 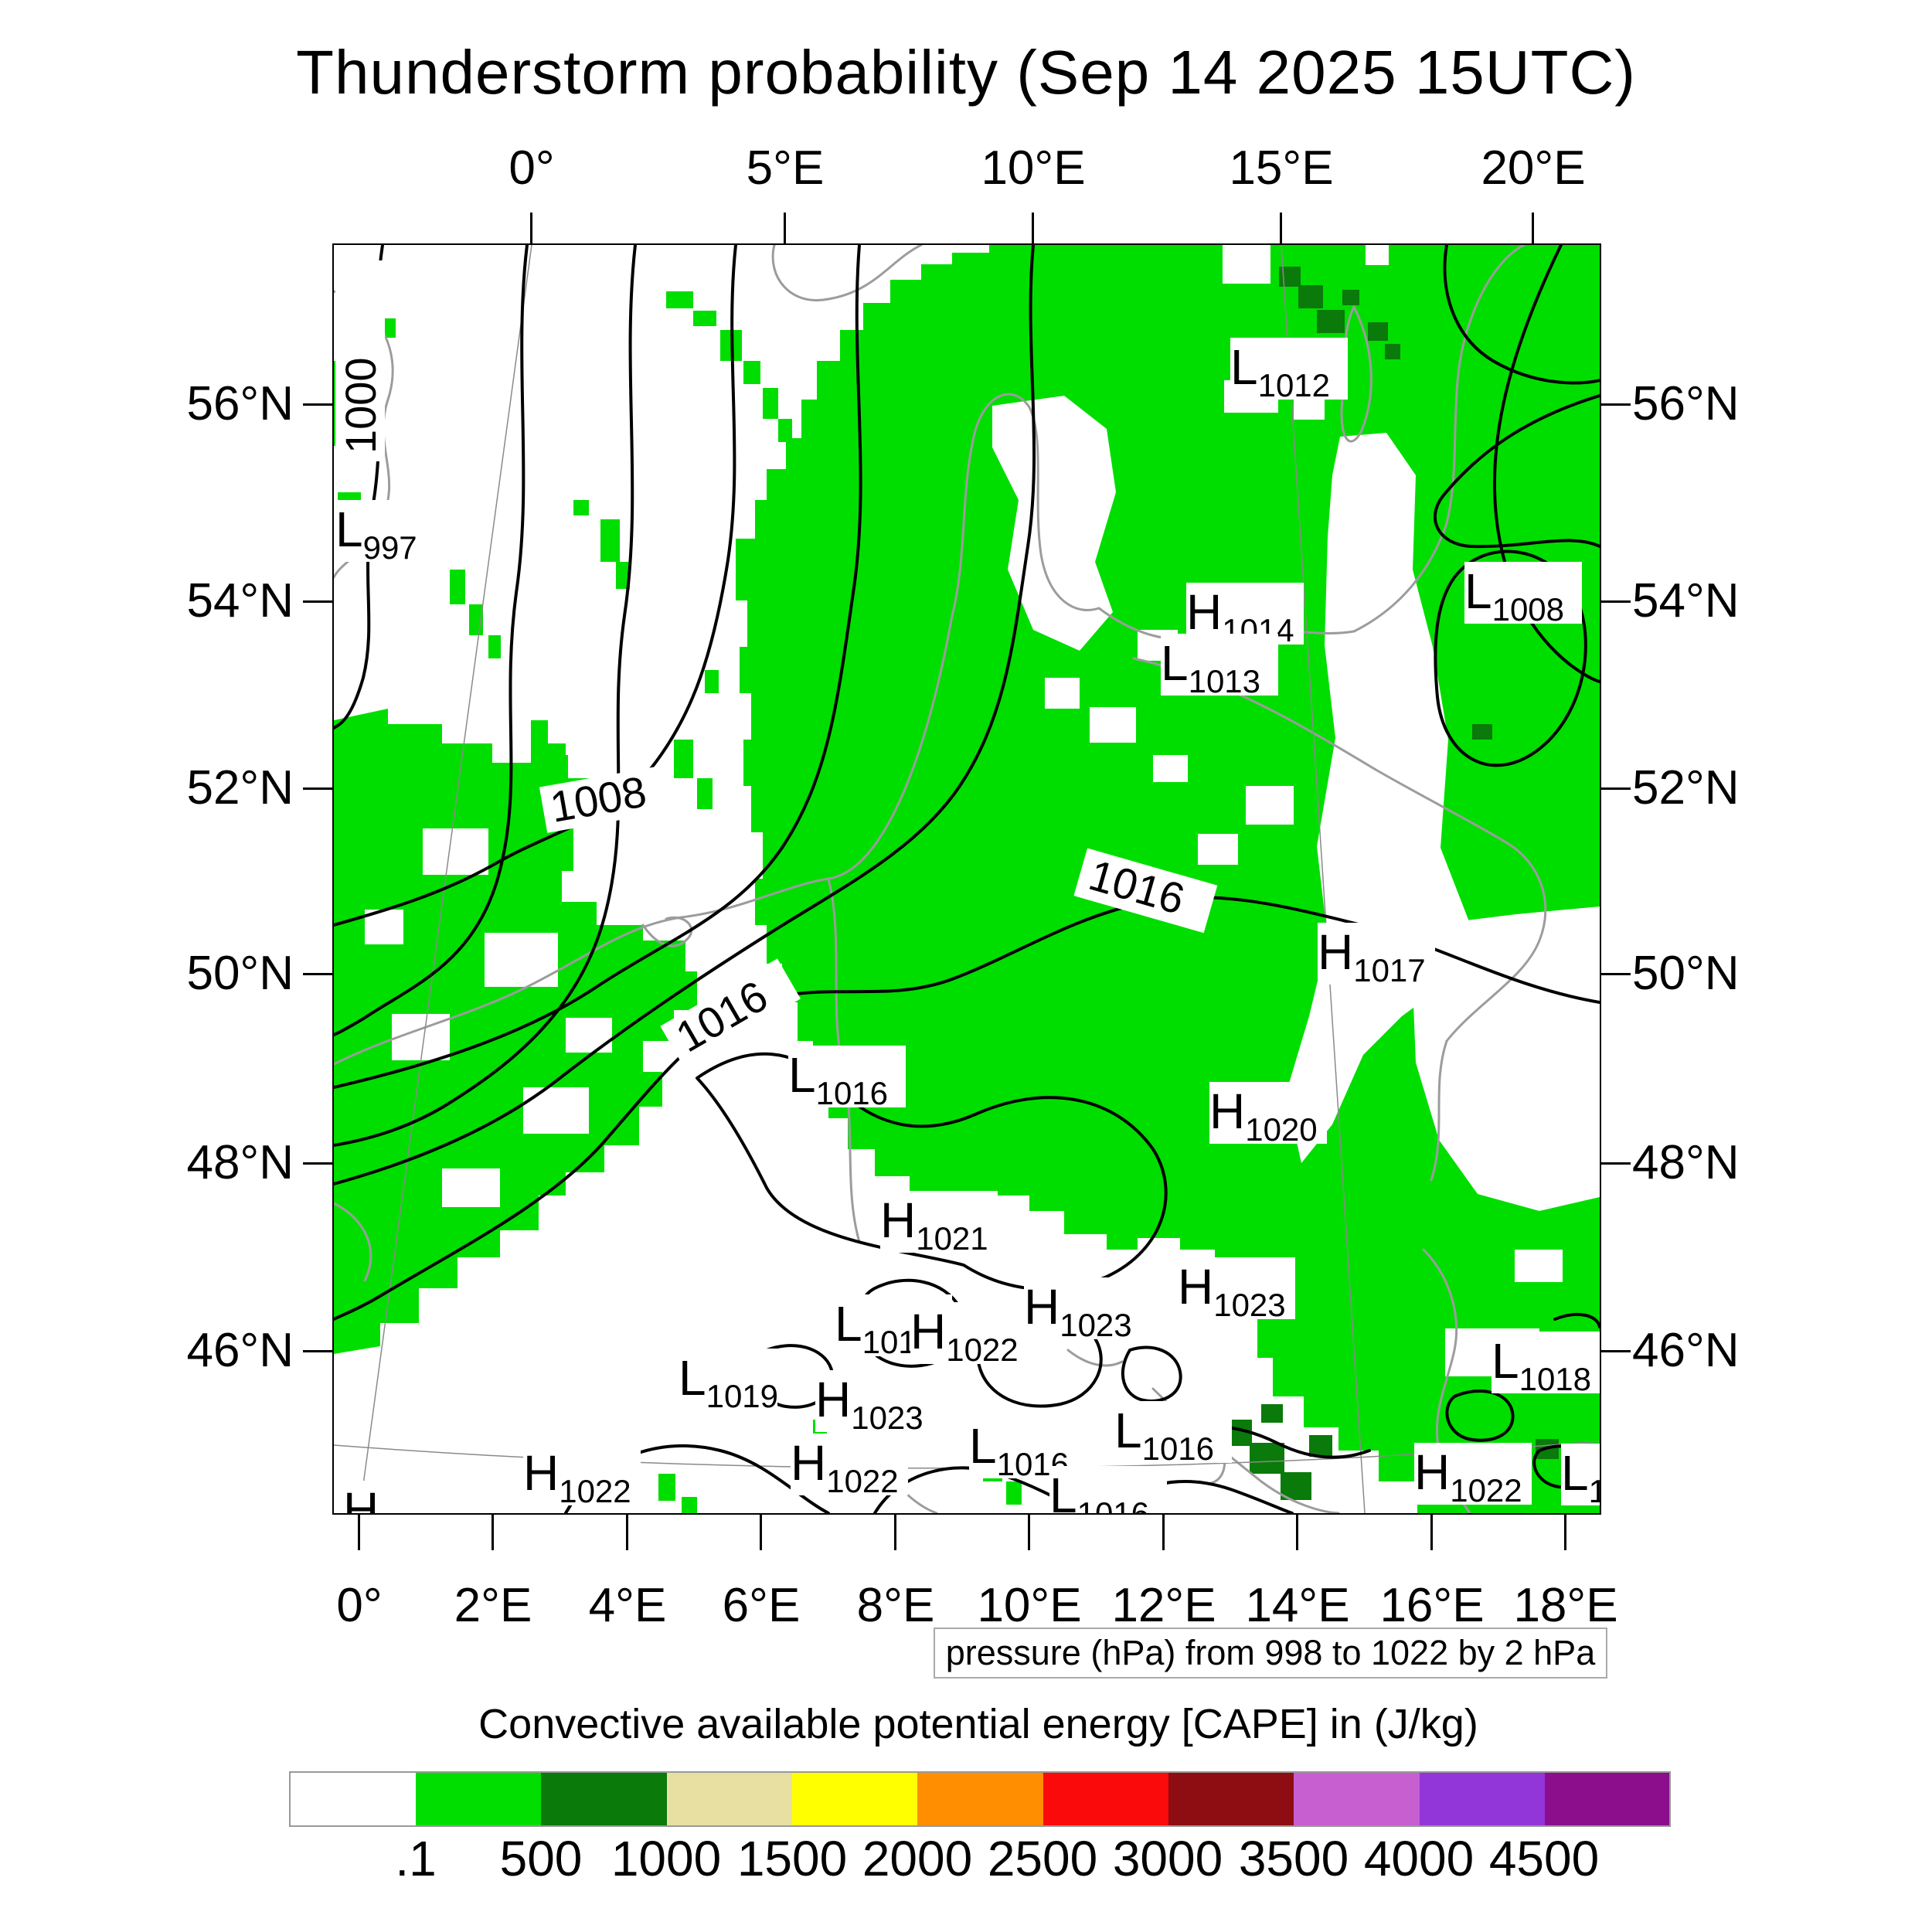 I want to click on colorbar-tick-label: 3000, so click(x=1168, y=1858).